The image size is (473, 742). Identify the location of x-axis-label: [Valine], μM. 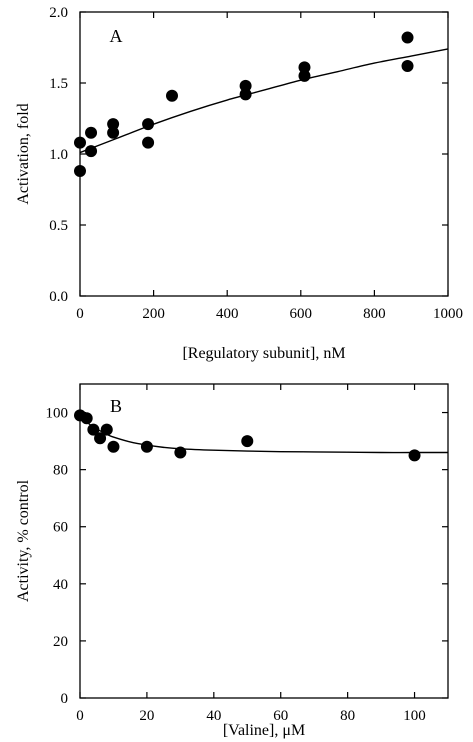
(264, 730).